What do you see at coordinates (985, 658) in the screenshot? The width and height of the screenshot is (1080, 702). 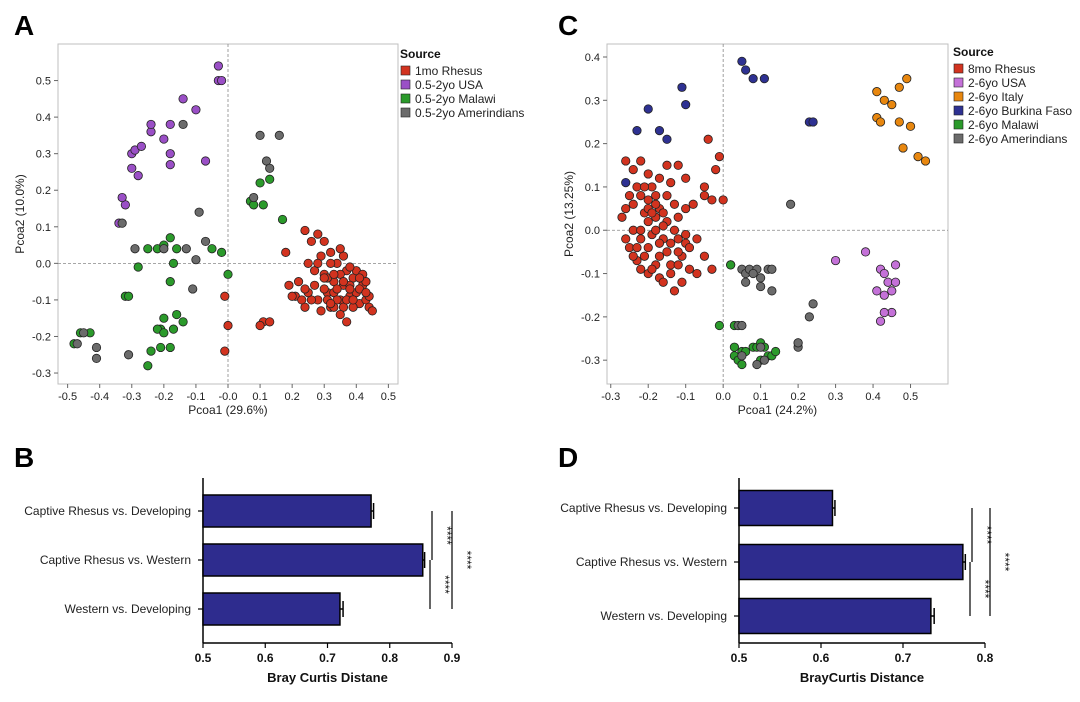 I see `x-tick-label: 0.8` at bounding box center [985, 658].